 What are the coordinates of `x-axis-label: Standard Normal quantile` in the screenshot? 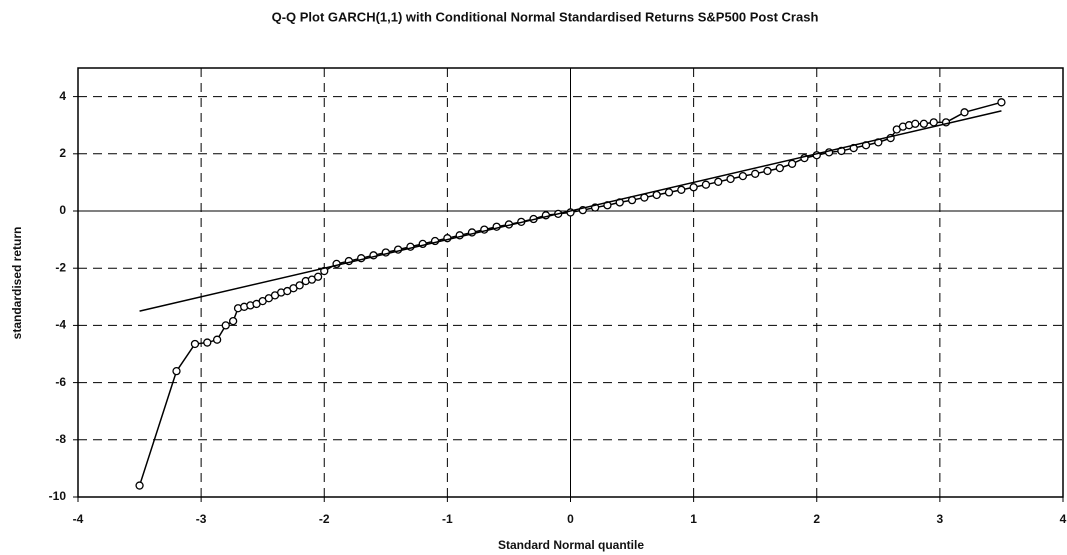 It's located at (571, 545).